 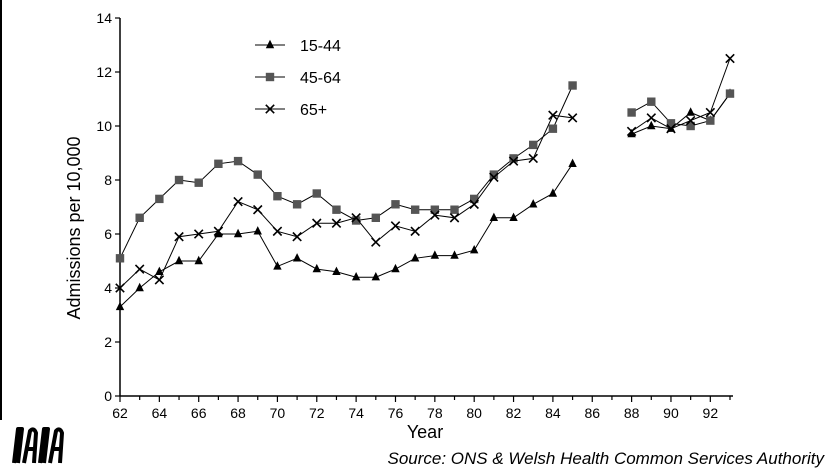 I want to click on x-tick-label: 78, so click(x=435, y=413).